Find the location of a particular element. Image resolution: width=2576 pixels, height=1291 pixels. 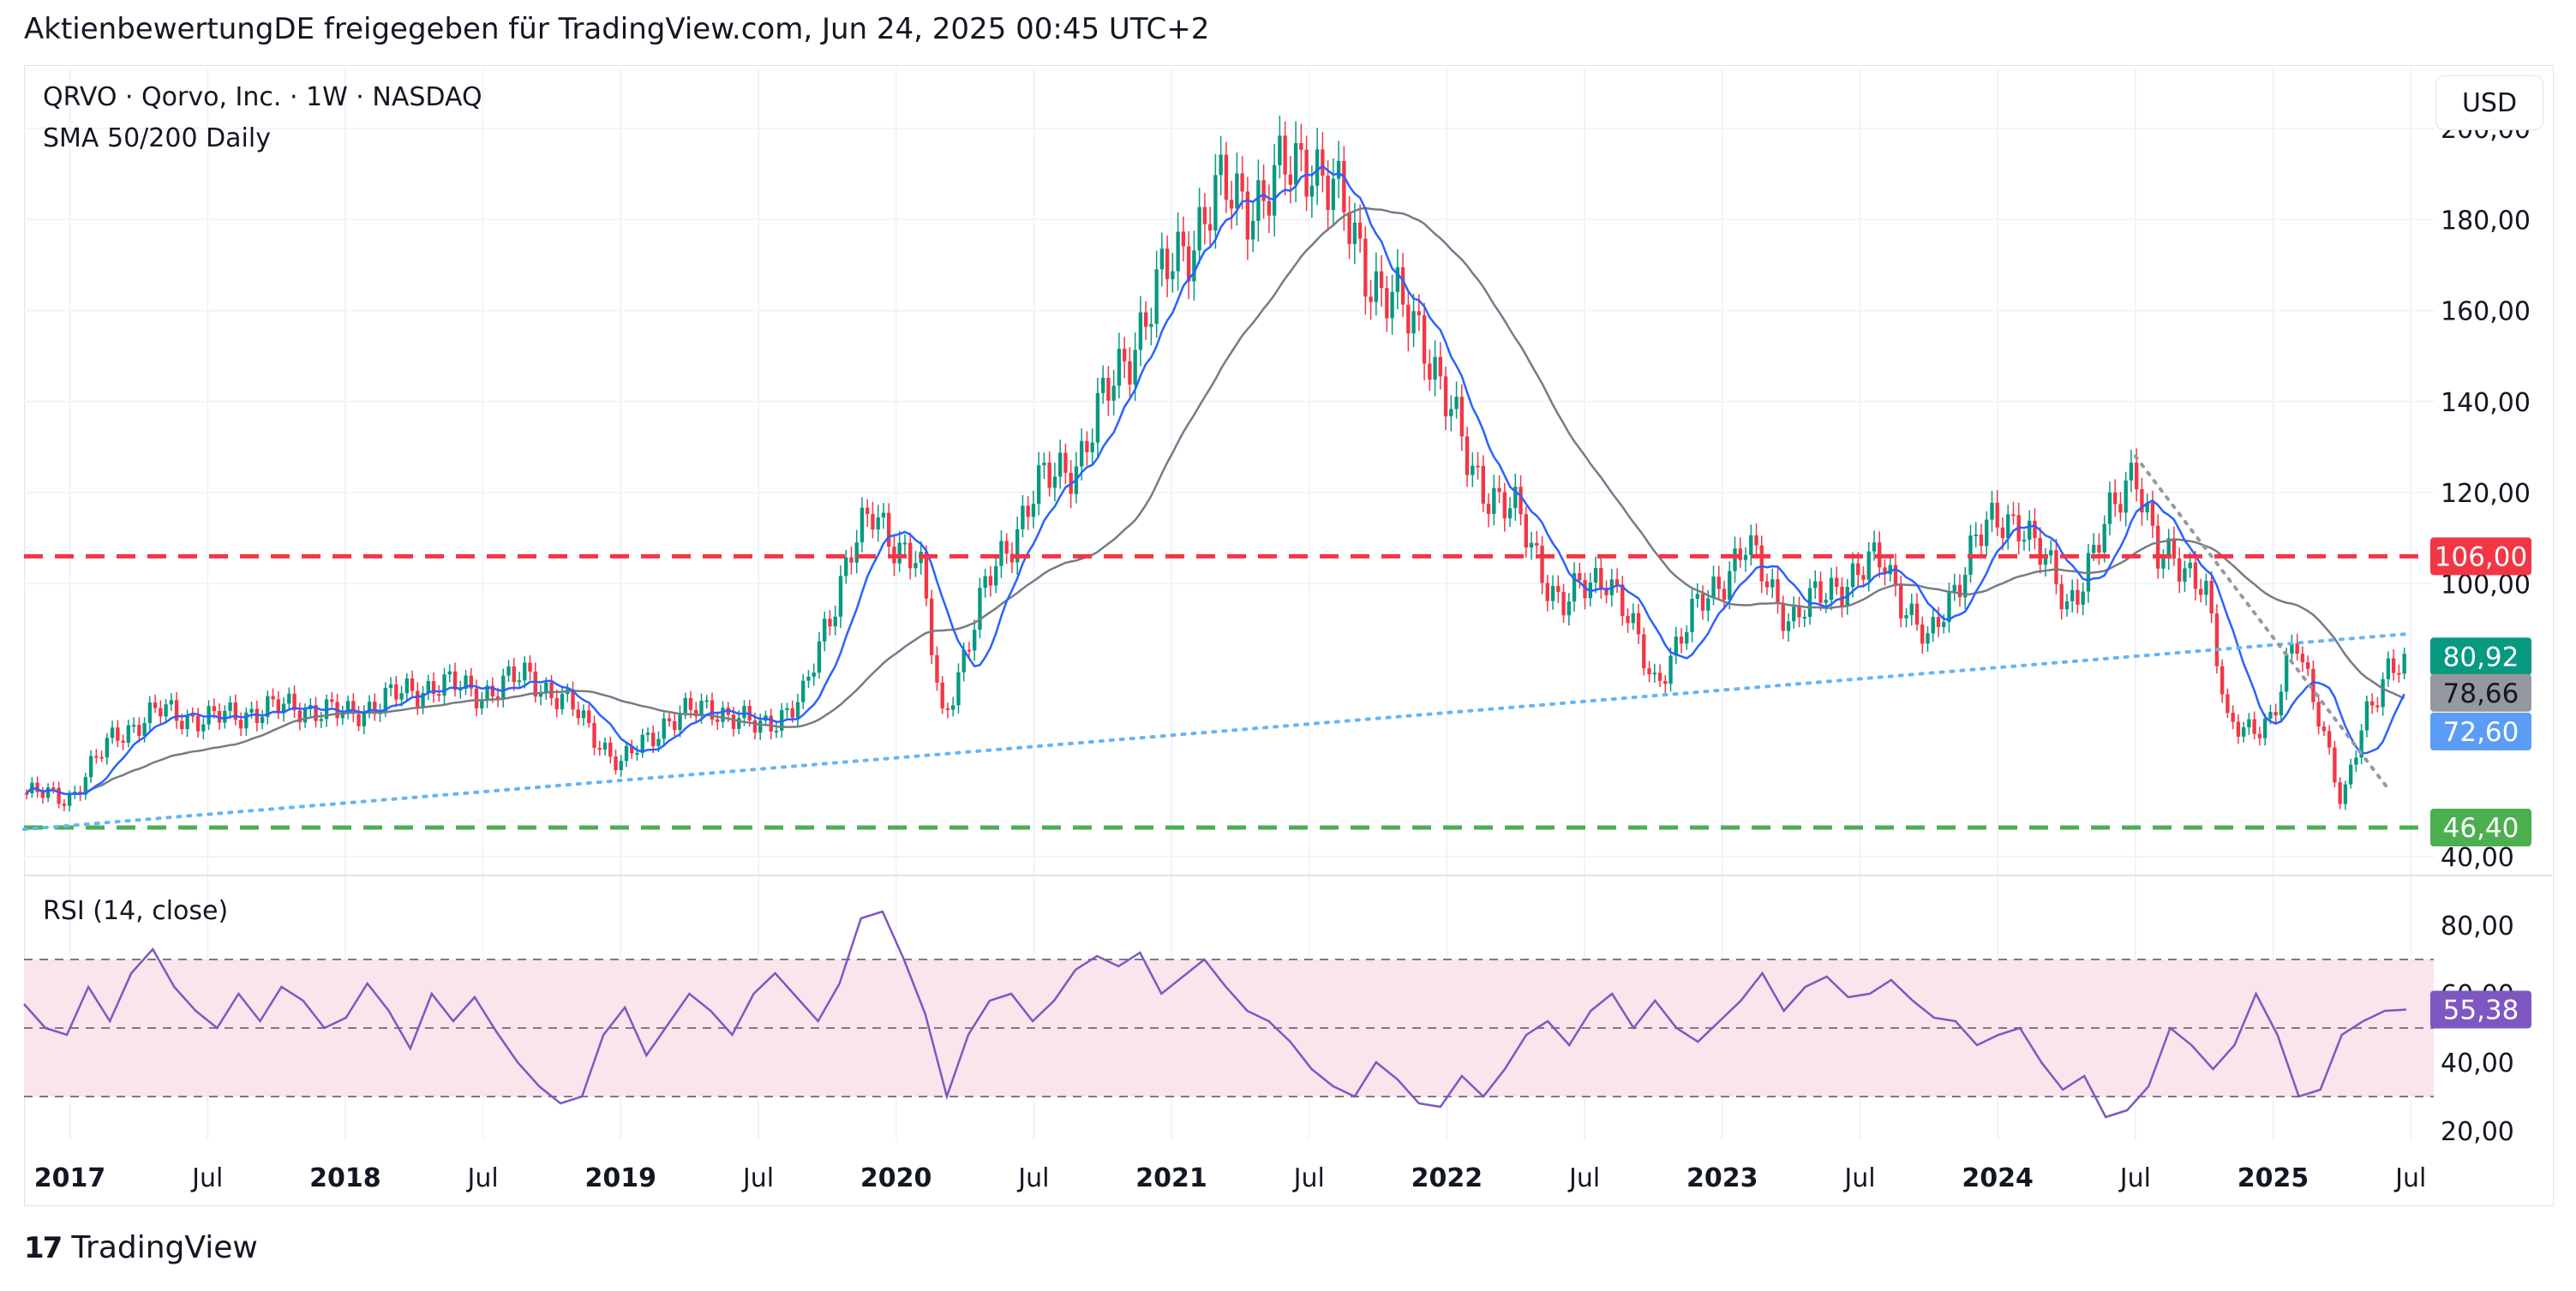

sma200-value-badge is located at coordinates (2480, 693).